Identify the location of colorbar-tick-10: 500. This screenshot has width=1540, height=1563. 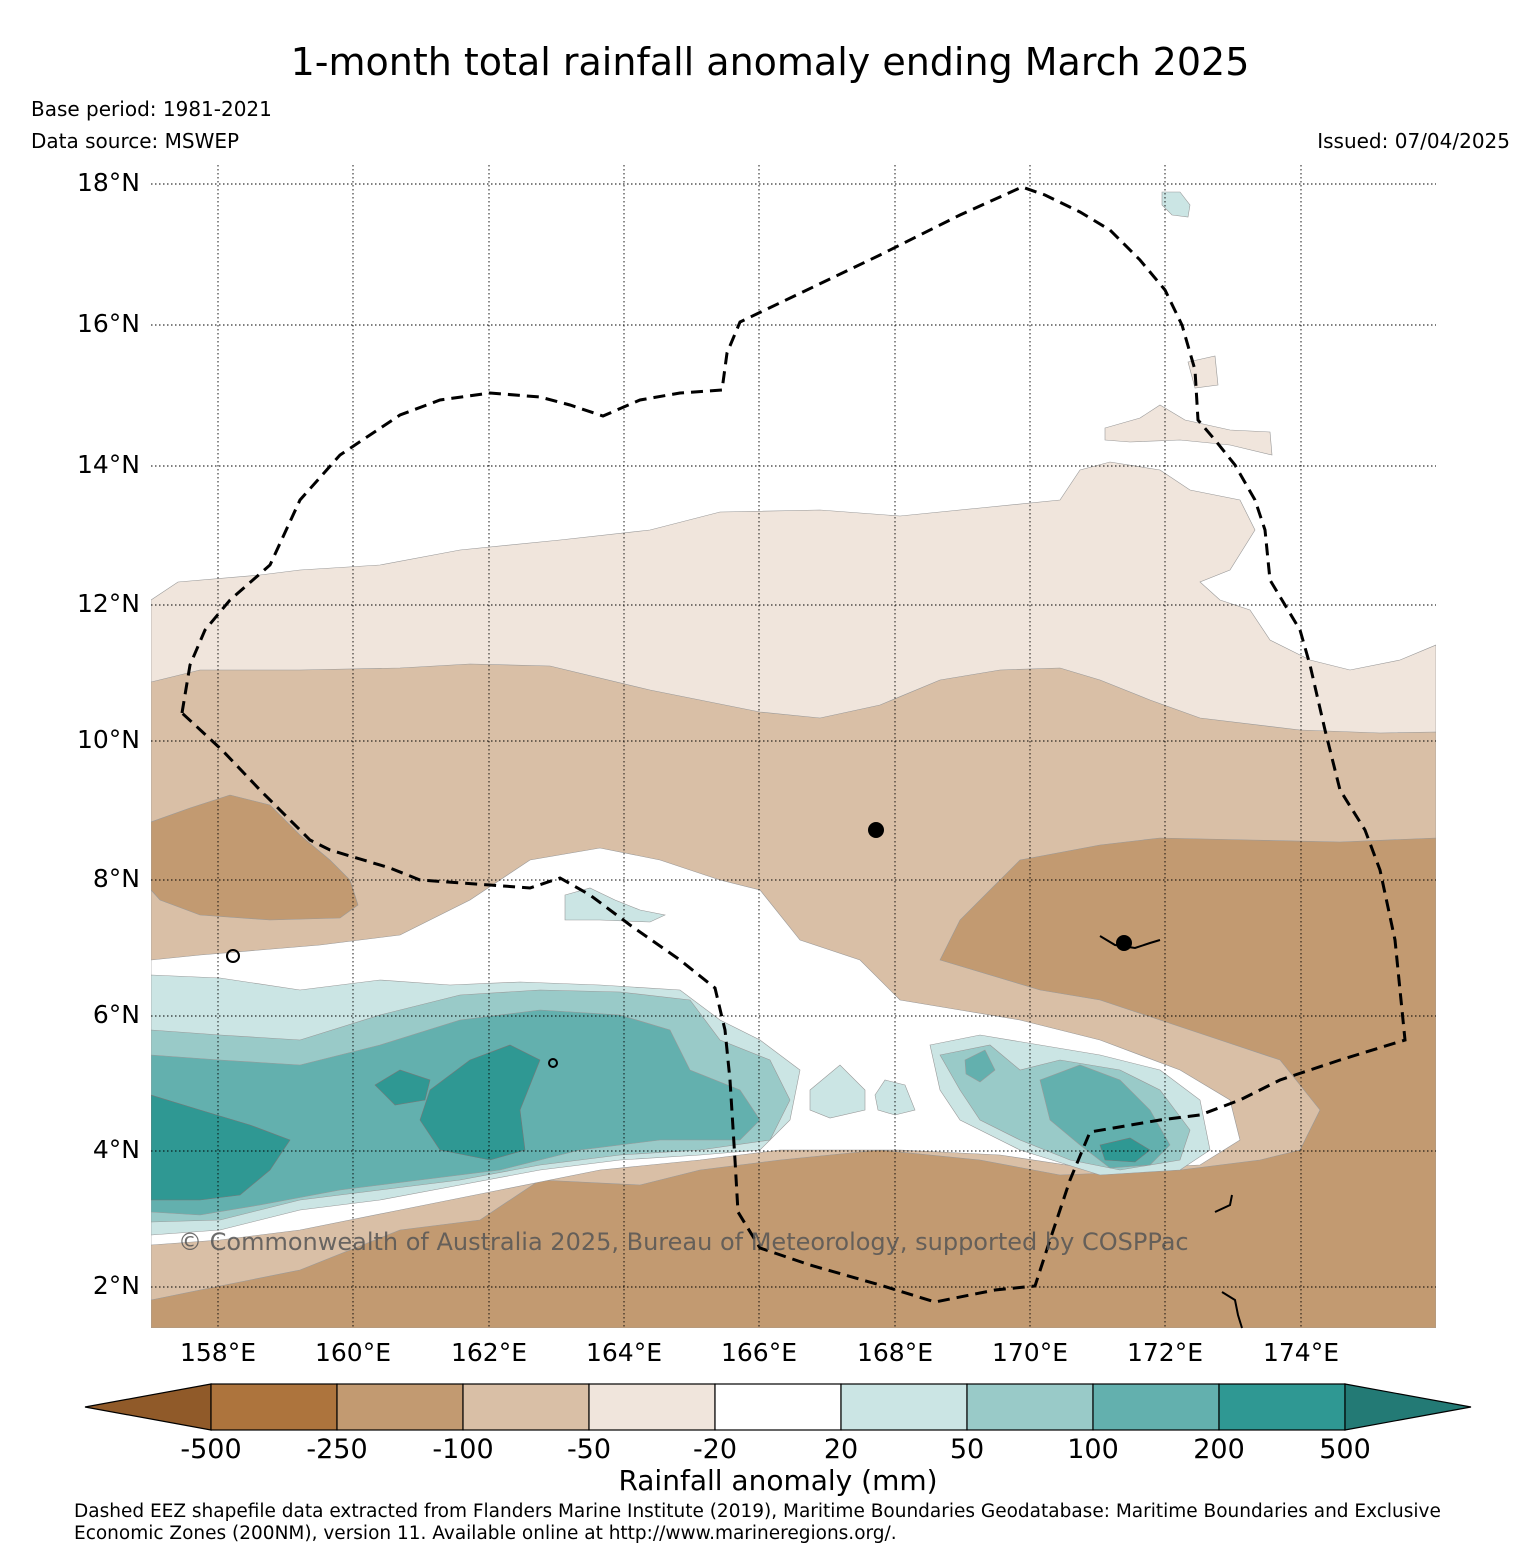
(1345, 1449).